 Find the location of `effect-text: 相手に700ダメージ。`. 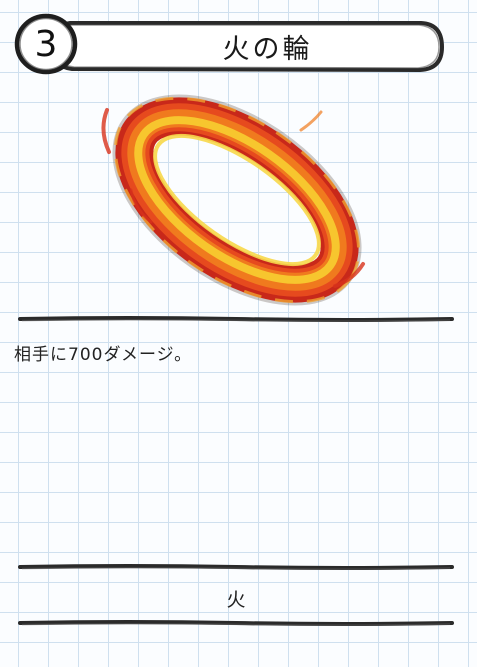

effect-text: 相手に700ダメージ。 is located at coordinates (103, 355).